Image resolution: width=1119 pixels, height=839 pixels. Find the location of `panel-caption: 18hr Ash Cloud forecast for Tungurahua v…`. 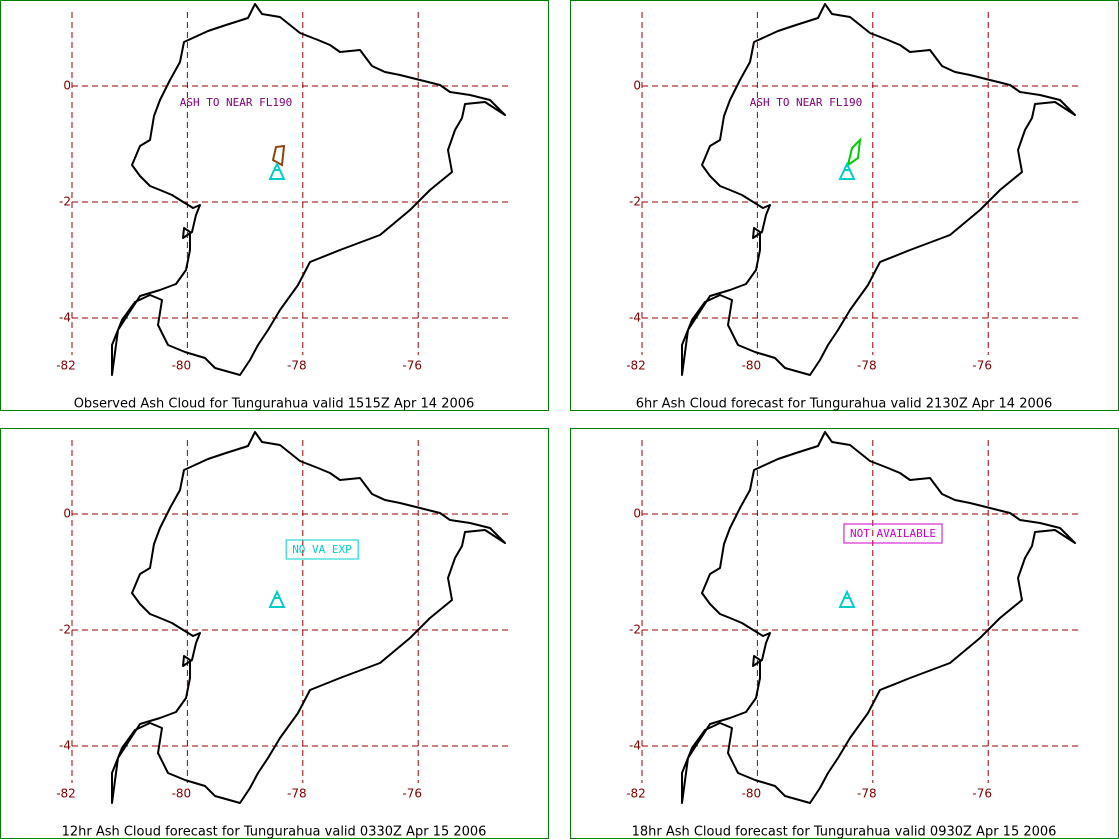

panel-caption: 18hr Ash Cloud forecast for Tungurahua v… is located at coordinates (844, 832).